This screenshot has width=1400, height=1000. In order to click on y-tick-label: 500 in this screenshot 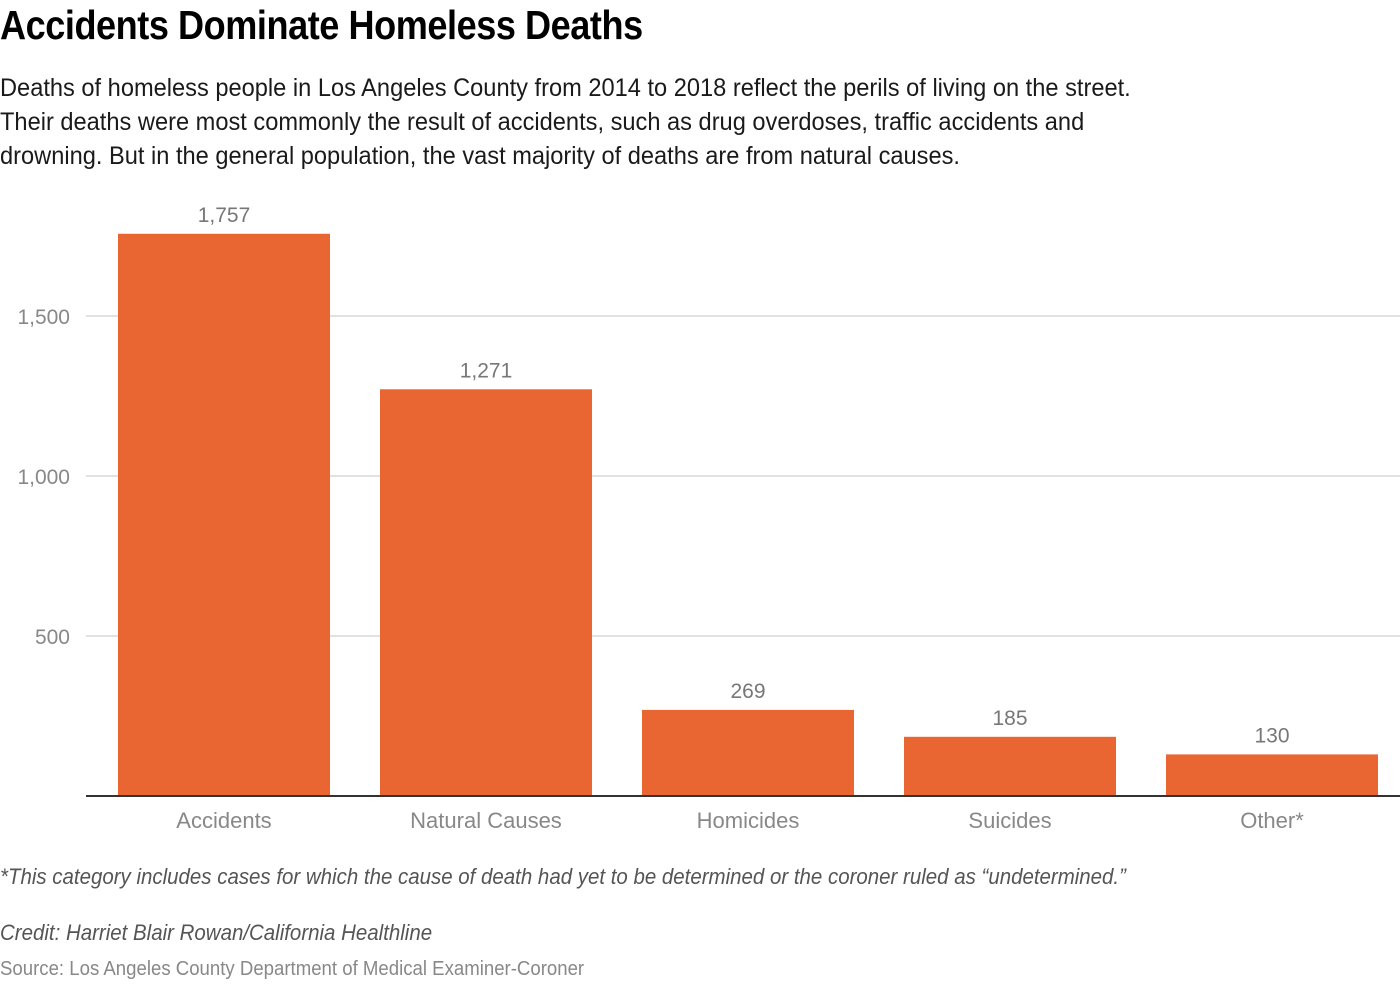, I will do `click(52, 637)`.